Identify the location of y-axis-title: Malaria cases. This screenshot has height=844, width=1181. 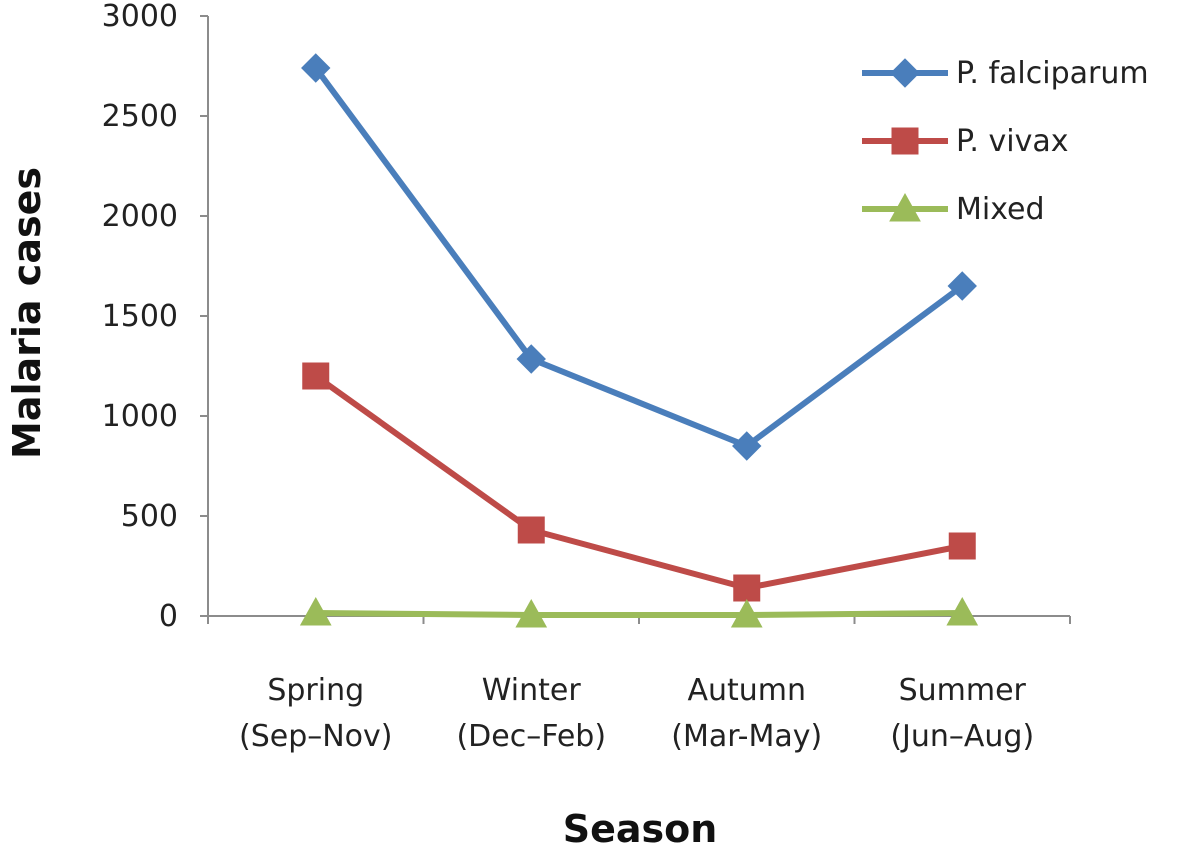
(27, 313).